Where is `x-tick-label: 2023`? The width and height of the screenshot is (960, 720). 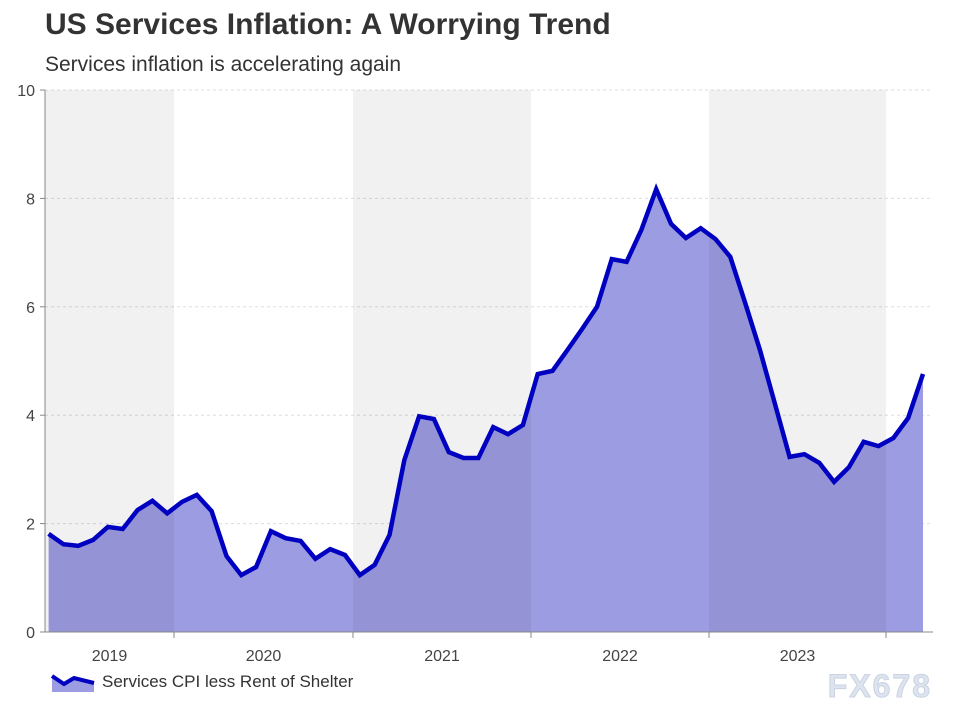
x-tick-label: 2023 is located at coordinates (798, 656).